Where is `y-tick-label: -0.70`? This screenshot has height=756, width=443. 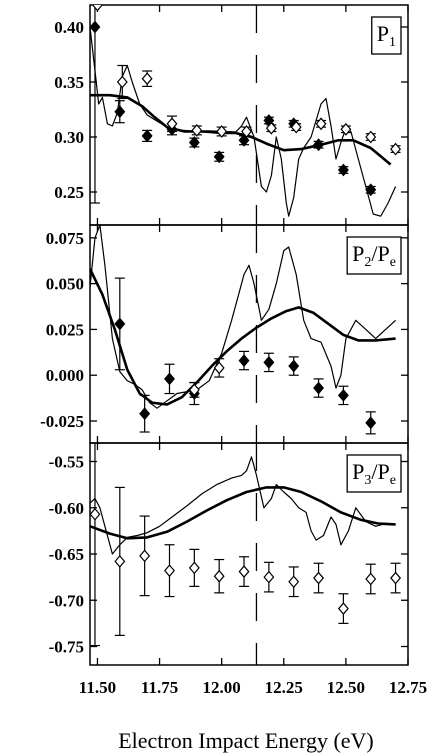 y-tick-label: -0.70 is located at coordinates (66, 600).